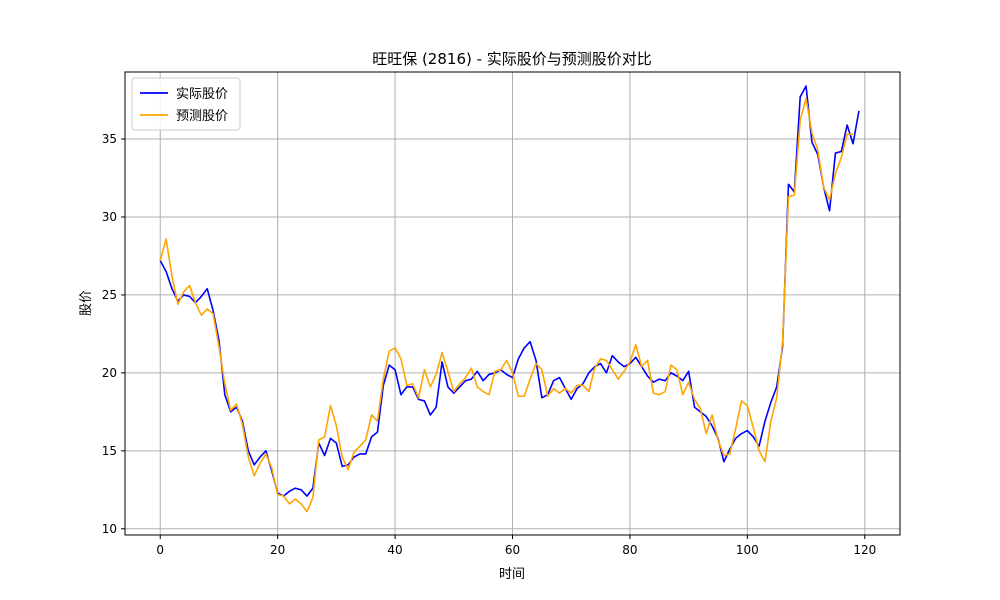 Image resolution: width=1000 pixels, height=600 pixels. Describe the element at coordinates (629, 550) in the screenshot. I see `x-tick-label: 80` at that location.